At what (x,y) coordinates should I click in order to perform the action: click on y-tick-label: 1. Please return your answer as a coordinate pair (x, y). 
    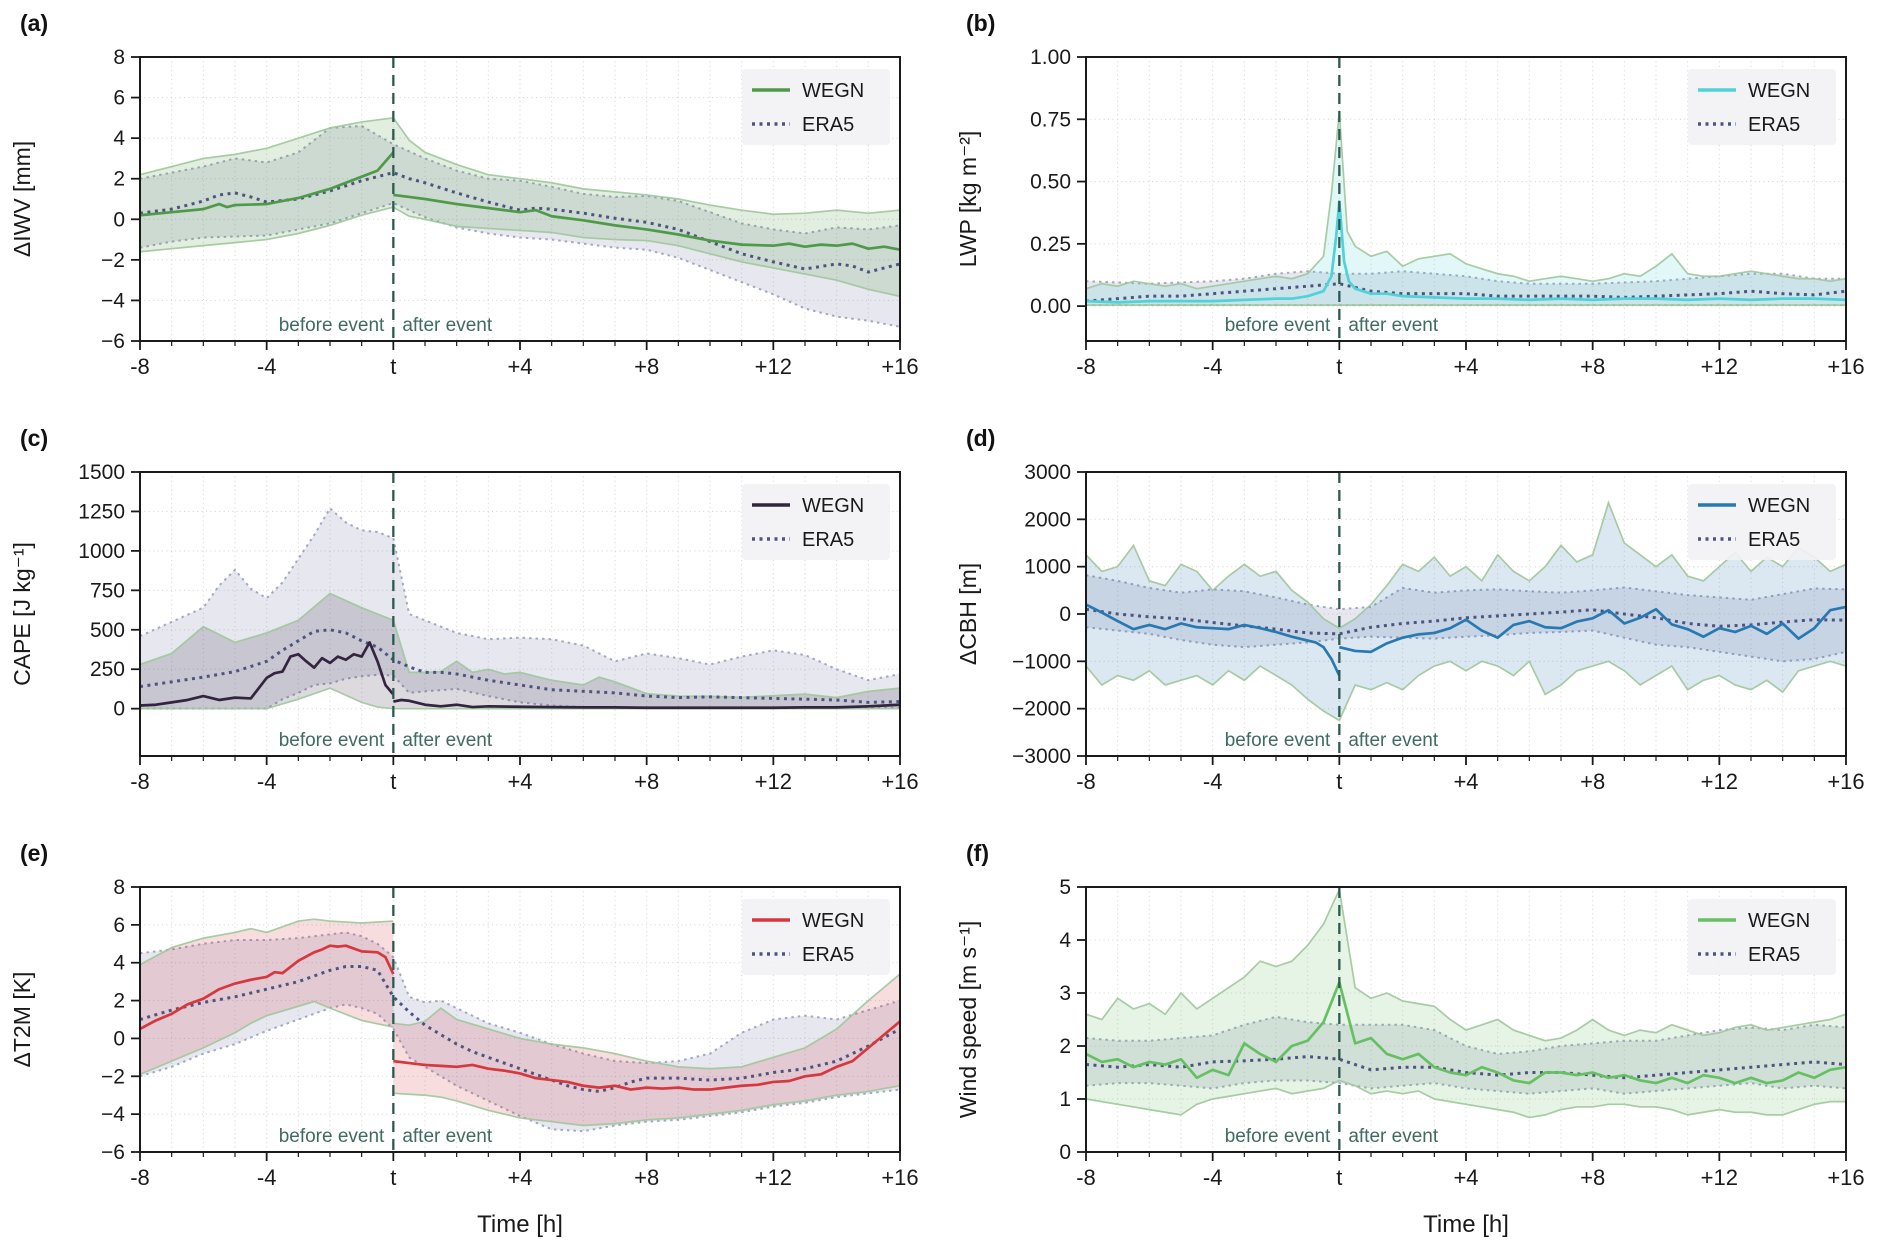
    Looking at the image, I should click on (1065, 1099).